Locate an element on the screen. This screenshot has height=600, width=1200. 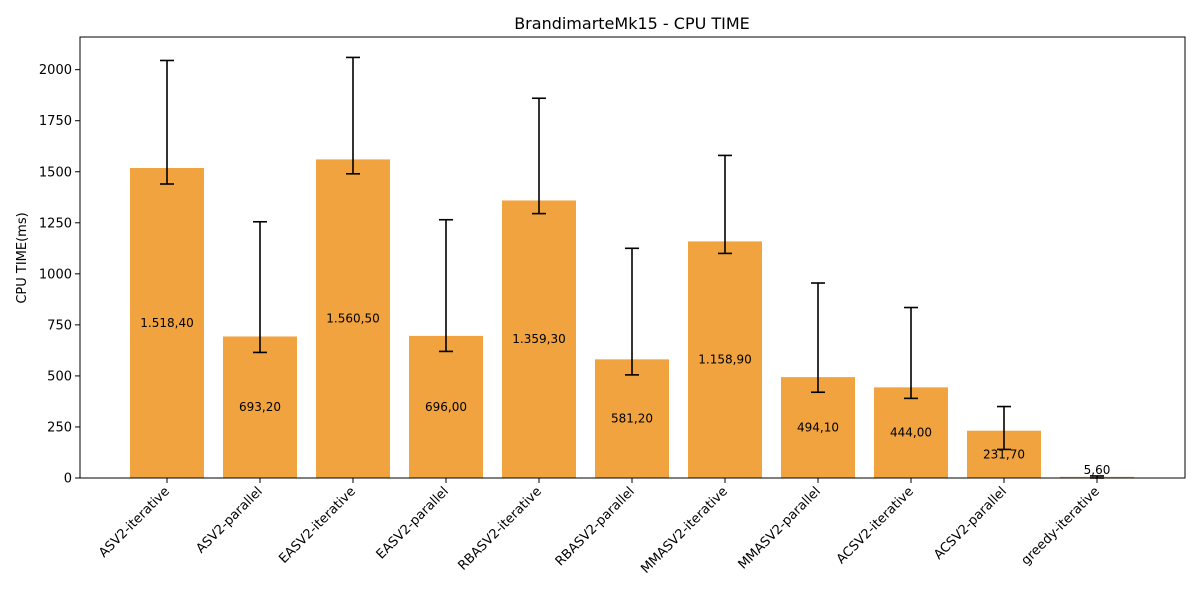
x-tick-label: ASV2-iterative is located at coordinates (134, 522).